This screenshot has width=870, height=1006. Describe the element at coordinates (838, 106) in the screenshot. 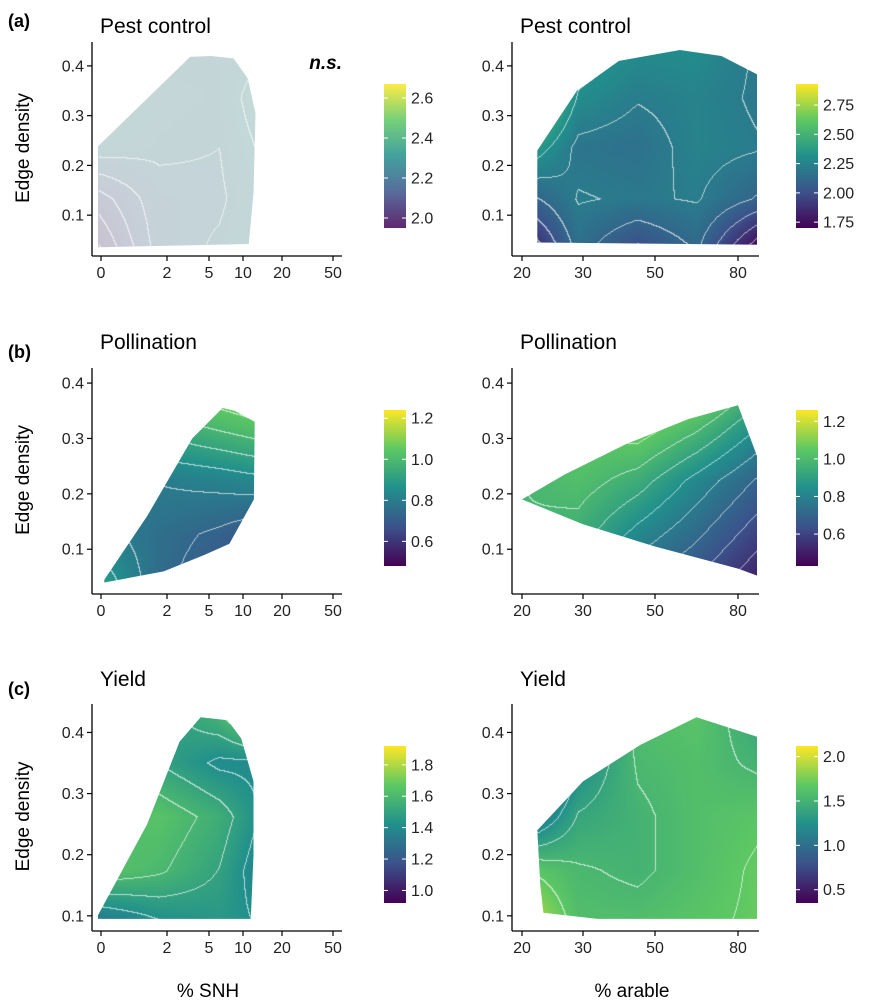

I see `colorbar-tick-label: 2.75` at that location.